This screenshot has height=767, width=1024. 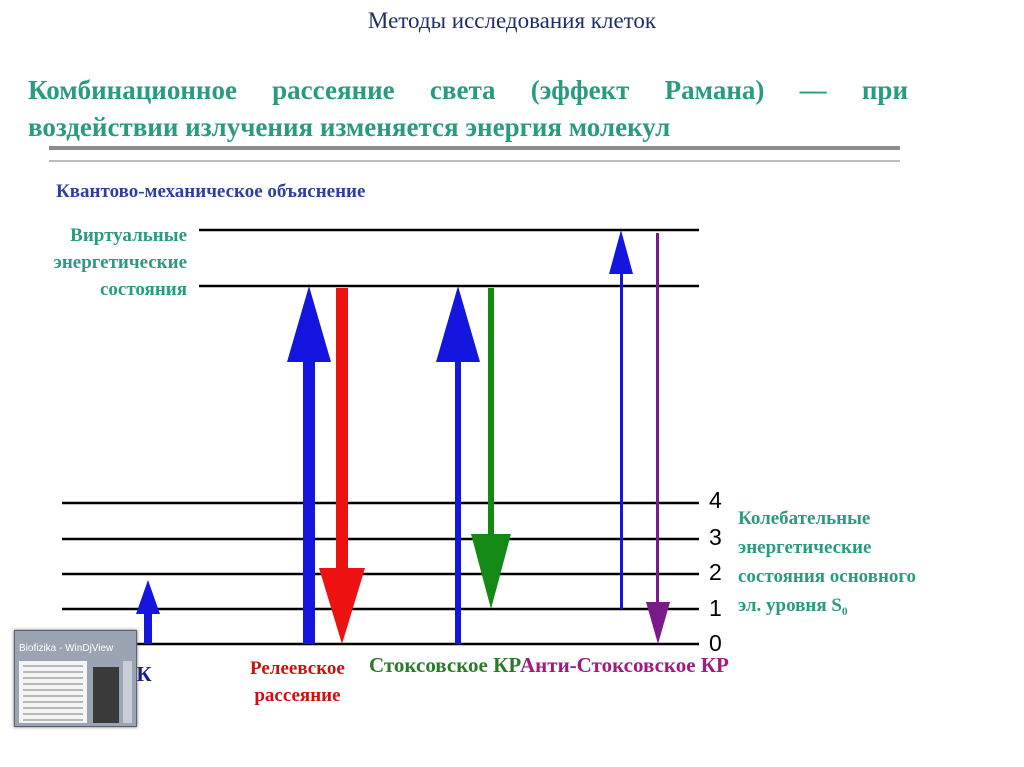 What do you see at coordinates (458, 465) in the screenshot?
I see `stokes-excitation-arrow` at bounding box center [458, 465].